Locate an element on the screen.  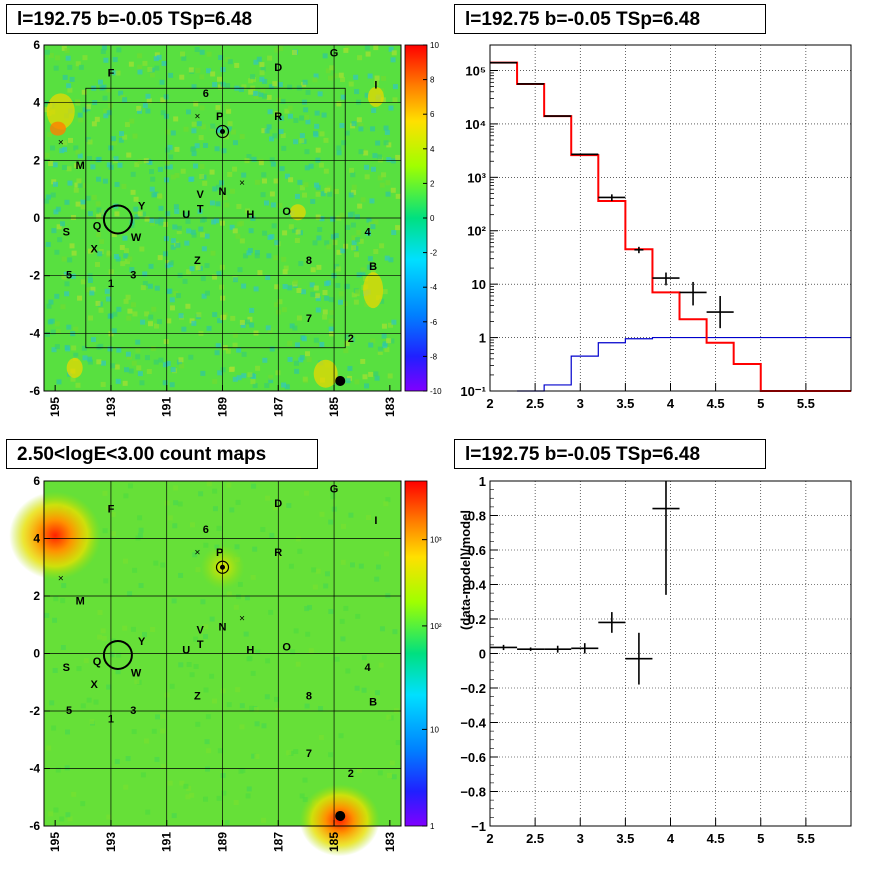
source-label: W is located at coordinates (136, 674).